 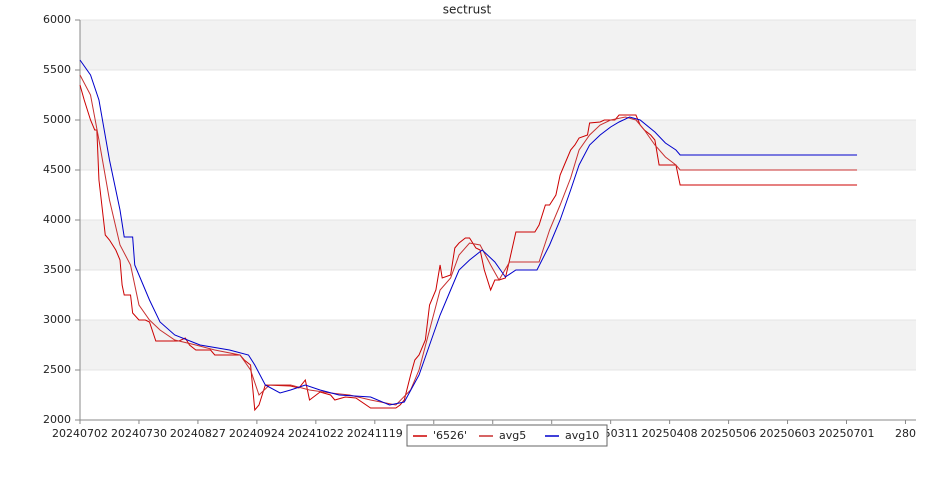 I want to click on x-tick-label: 20240924, so click(x=257, y=433).